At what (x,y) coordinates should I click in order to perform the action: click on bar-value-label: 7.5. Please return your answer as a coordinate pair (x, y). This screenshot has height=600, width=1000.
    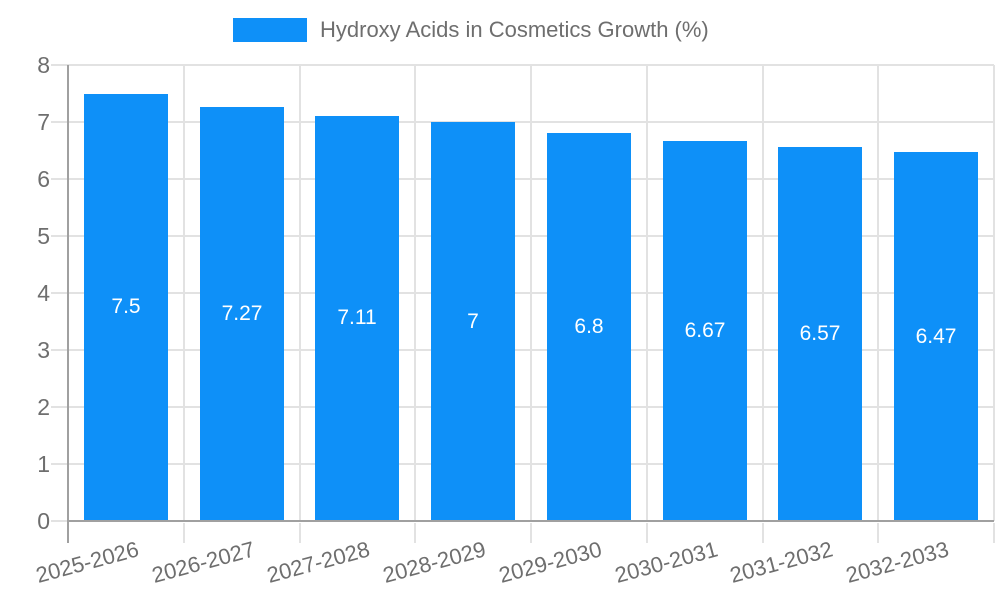
    Looking at the image, I should click on (126, 306).